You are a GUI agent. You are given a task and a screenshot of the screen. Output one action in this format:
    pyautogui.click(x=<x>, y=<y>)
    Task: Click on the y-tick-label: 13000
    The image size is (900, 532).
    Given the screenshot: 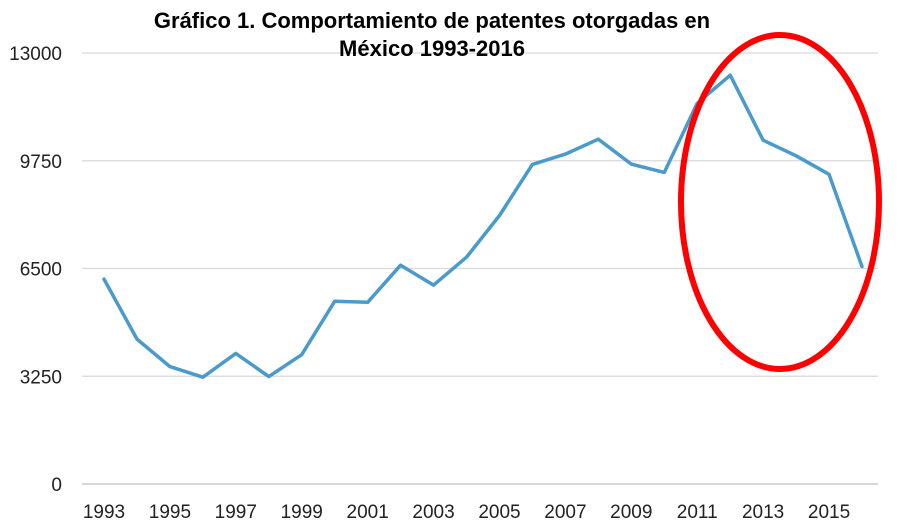 What is the action you would take?
    pyautogui.click(x=35, y=54)
    